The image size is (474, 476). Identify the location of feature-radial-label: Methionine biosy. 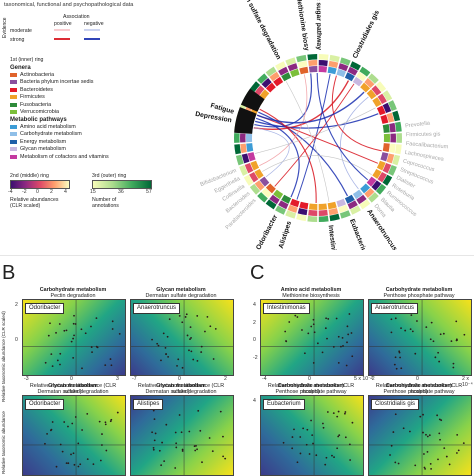
(302, 25).